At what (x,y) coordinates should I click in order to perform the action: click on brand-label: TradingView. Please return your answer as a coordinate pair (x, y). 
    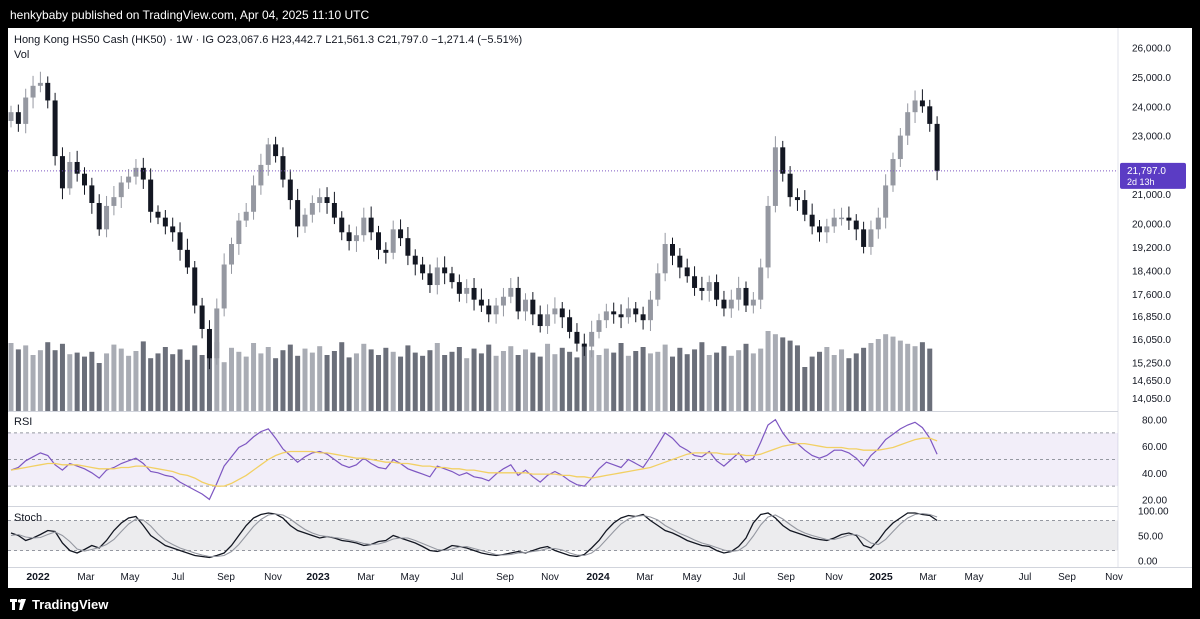
    Looking at the image, I should click on (70, 604).